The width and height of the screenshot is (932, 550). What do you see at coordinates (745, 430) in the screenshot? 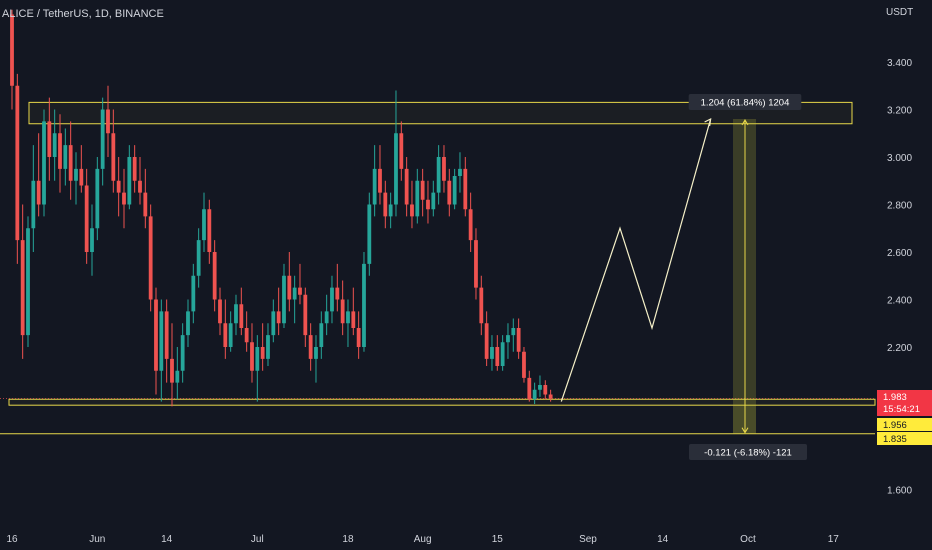
I see `measure-arrow-down` at bounding box center [745, 430].